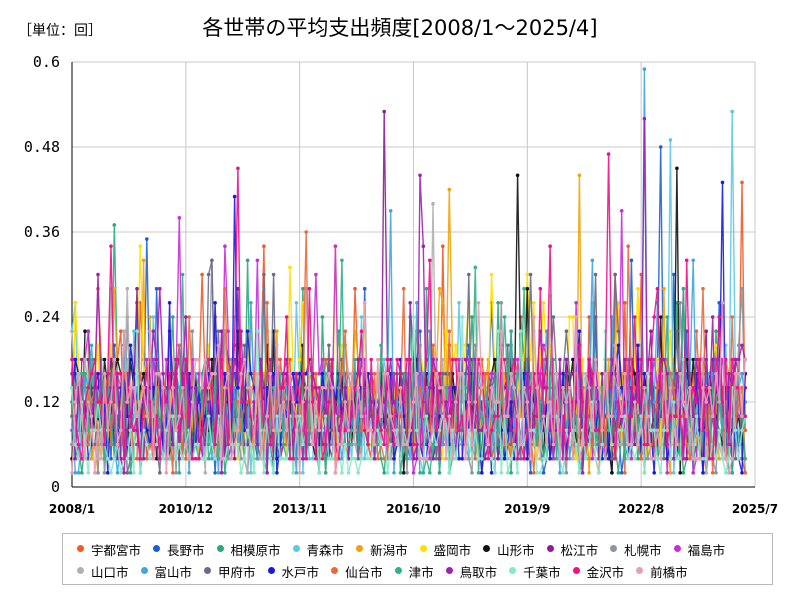 This screenshot has width=800, height=600. What do you see at coordinates (107, 549) in the screenshot?
I see `legend-item: 宇都宮市` at bounding box center [107, 549].